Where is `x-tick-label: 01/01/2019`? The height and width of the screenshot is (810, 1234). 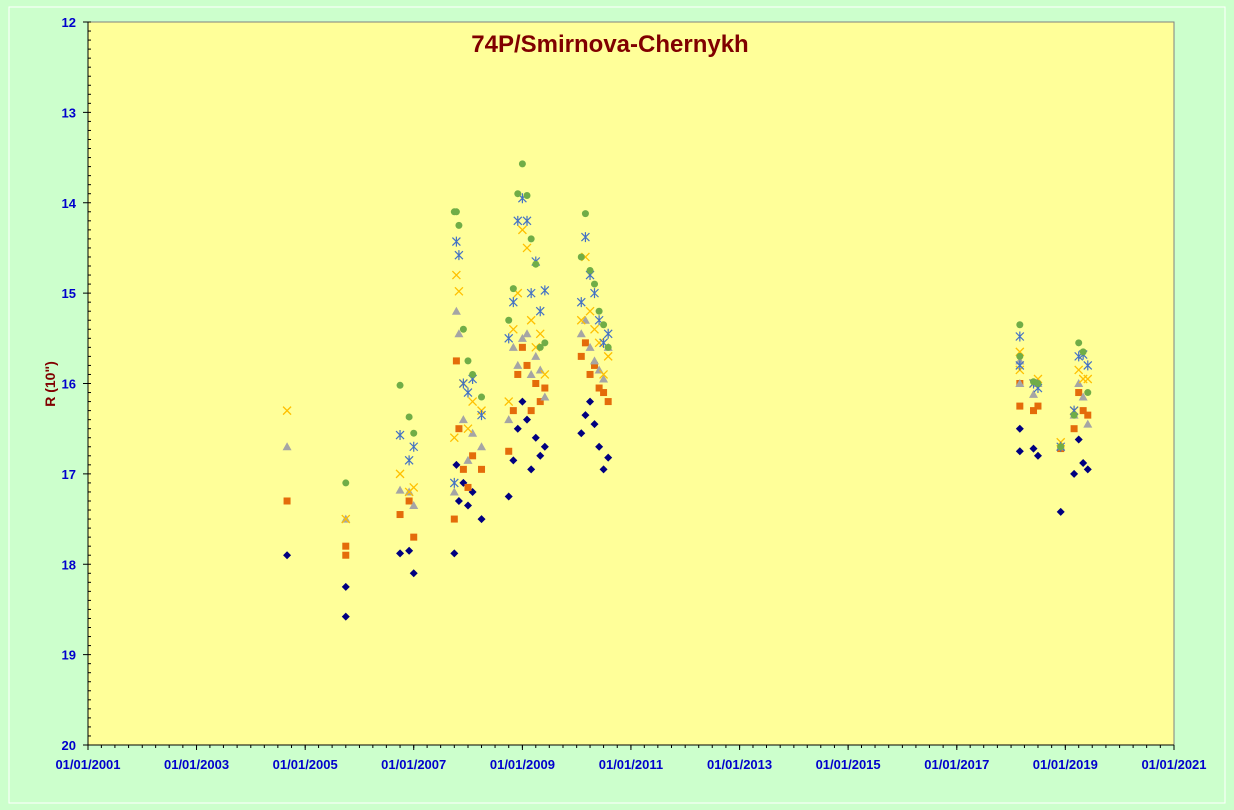
x-tick-label: 01/01/2019 is located at coordinates (1065, 764).